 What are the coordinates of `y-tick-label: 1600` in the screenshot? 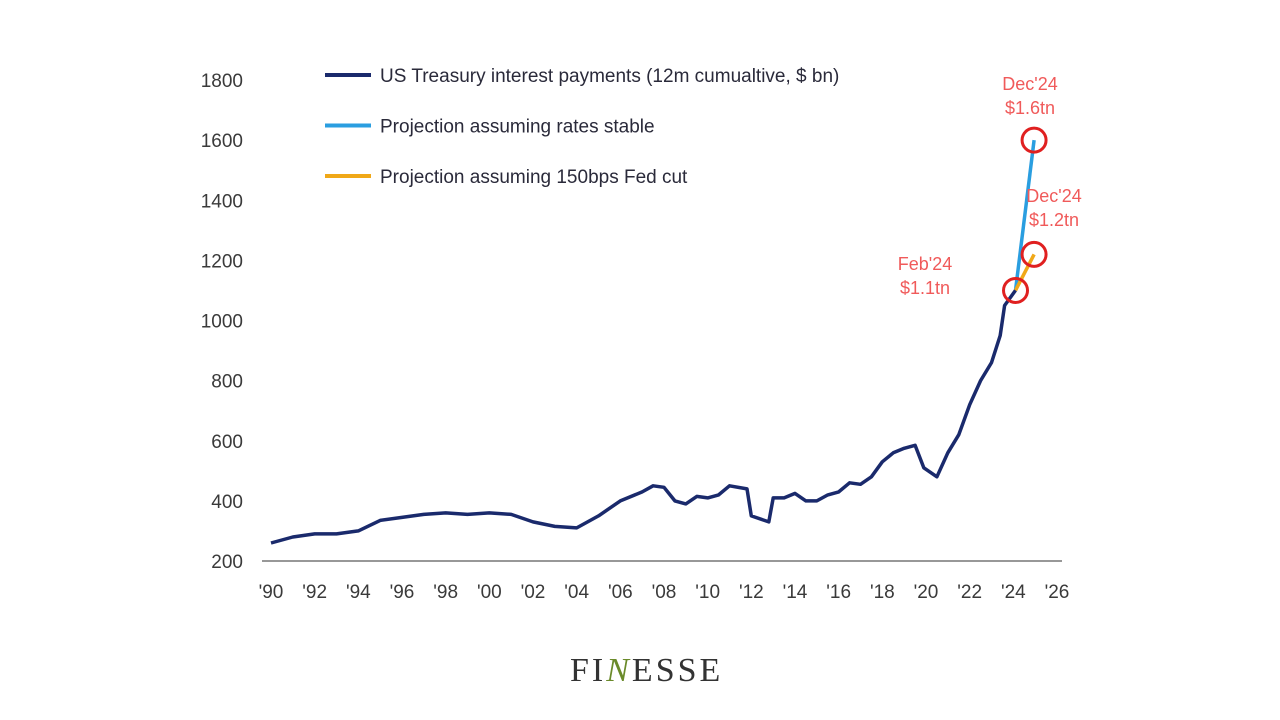 It's located at (222, 141).